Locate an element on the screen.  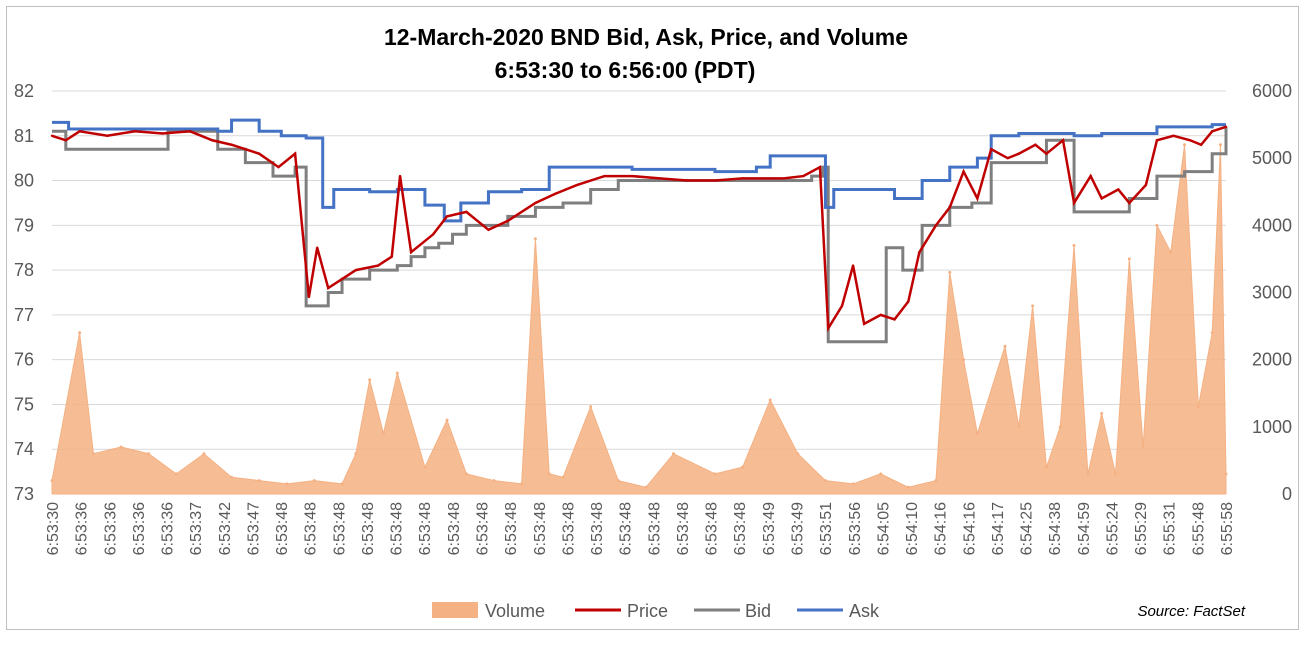
y-left-tick-label: 82 is located at coordinates (24, 91).